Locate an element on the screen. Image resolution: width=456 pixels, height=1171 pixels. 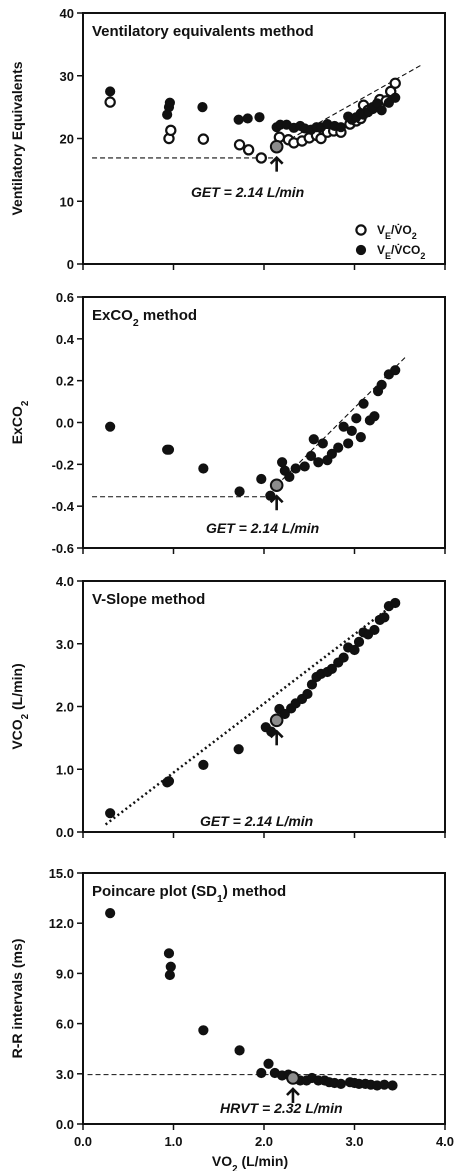
fit-line-dashed is located at coordinates (349, 105).